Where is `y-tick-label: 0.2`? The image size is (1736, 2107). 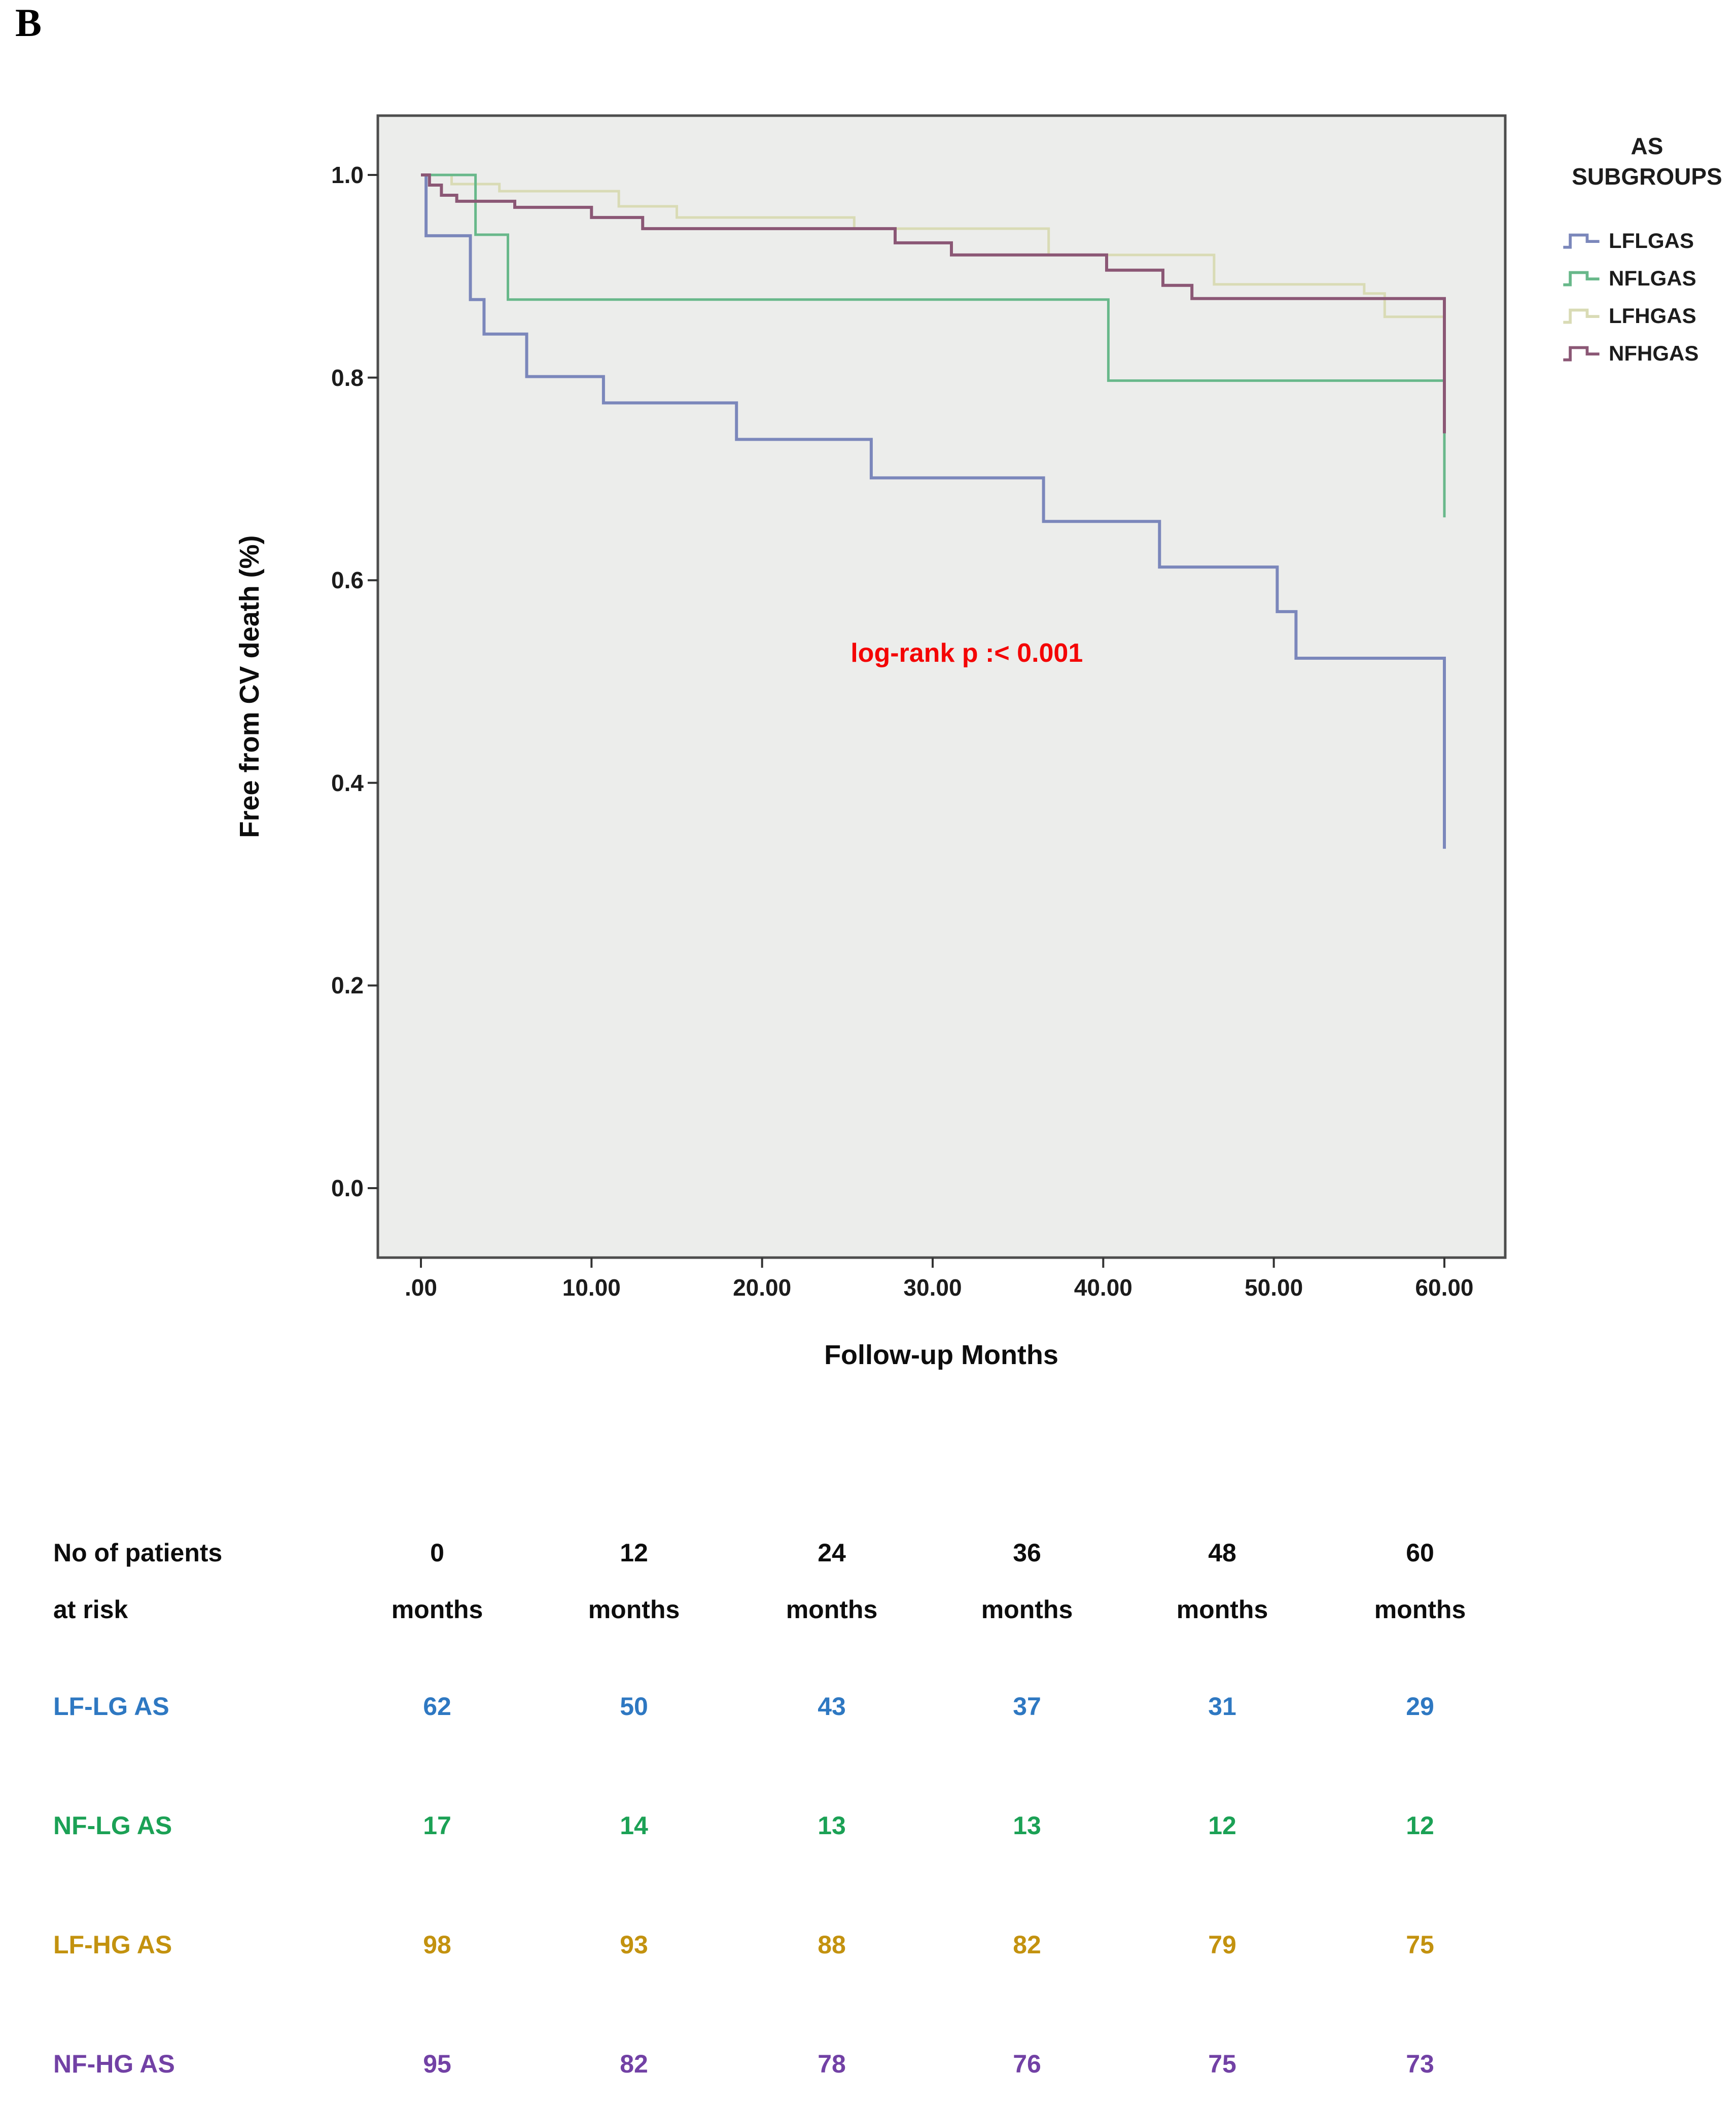 y-tick-label: 0.2 is located at coordinates (347, 986).